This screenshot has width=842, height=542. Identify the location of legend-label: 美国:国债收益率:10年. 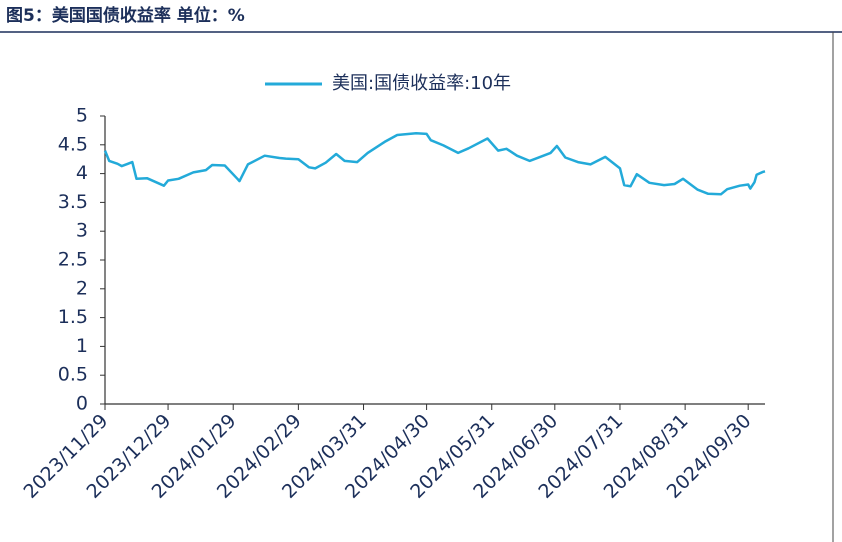
(421, 83).